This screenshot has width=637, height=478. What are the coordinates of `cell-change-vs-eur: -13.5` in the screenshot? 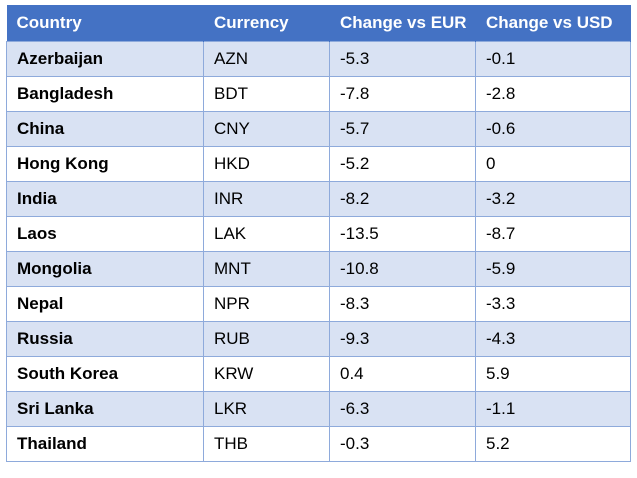 It's located at (402, 233).